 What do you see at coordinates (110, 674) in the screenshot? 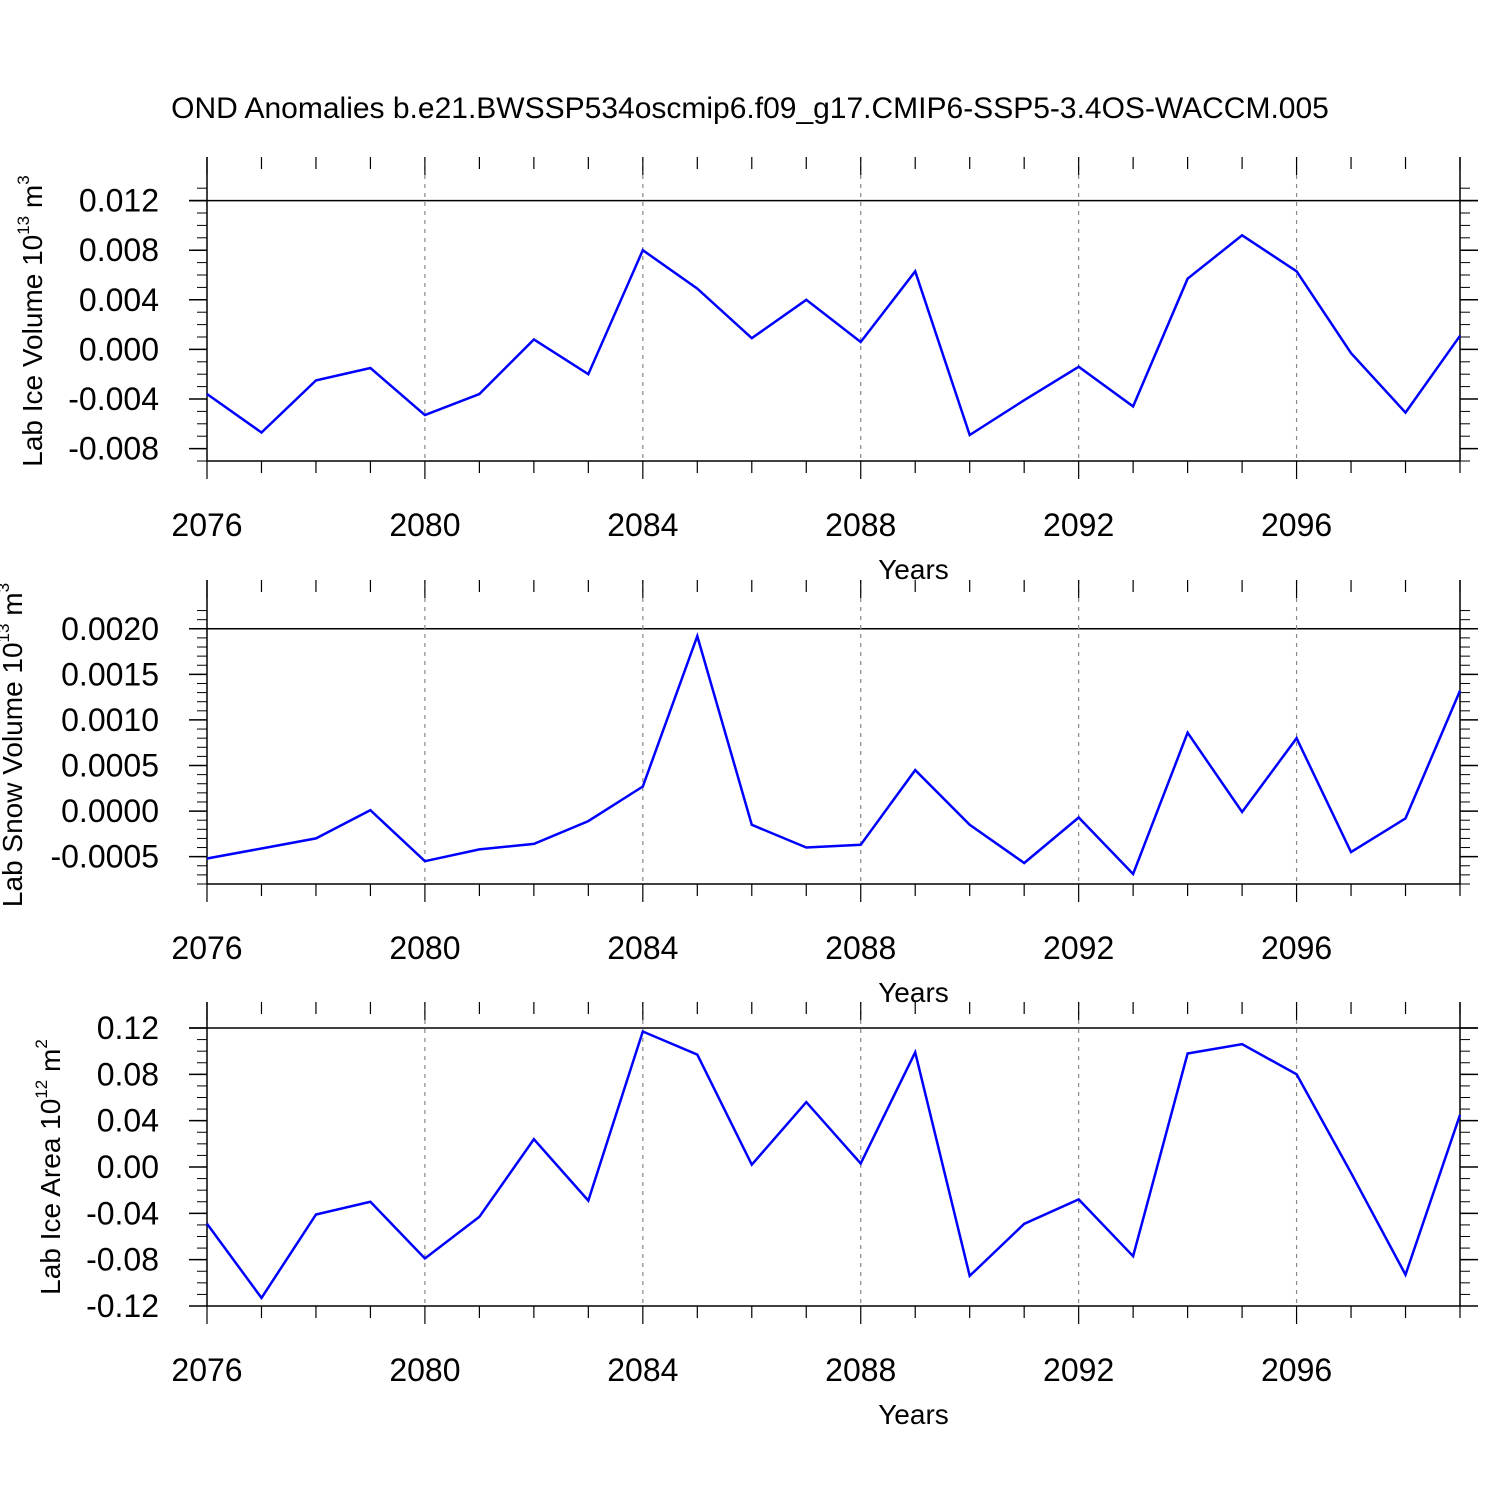
I see `y-tick-label: 0.0015` at bounding box center [110, 674].